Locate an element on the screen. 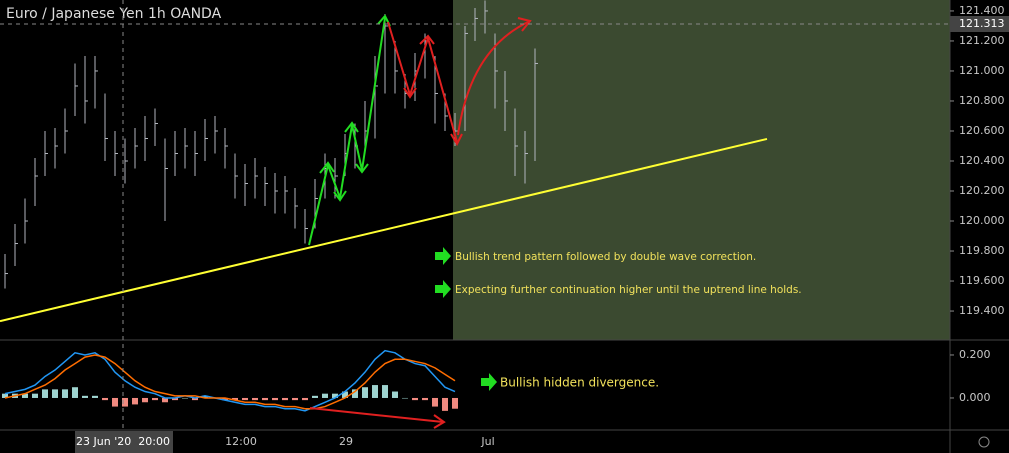 The image size is (1009, 453). y-tick-label: 120.400 is located at coordinates (982, 160).